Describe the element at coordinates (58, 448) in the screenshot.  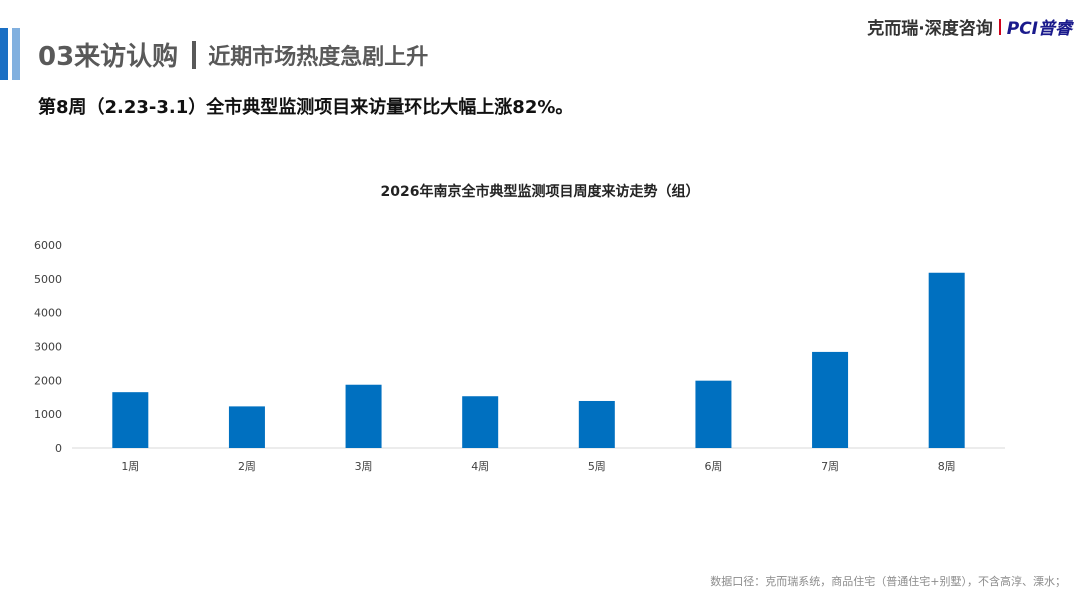
I see `y-tick-label: 0` at that location.